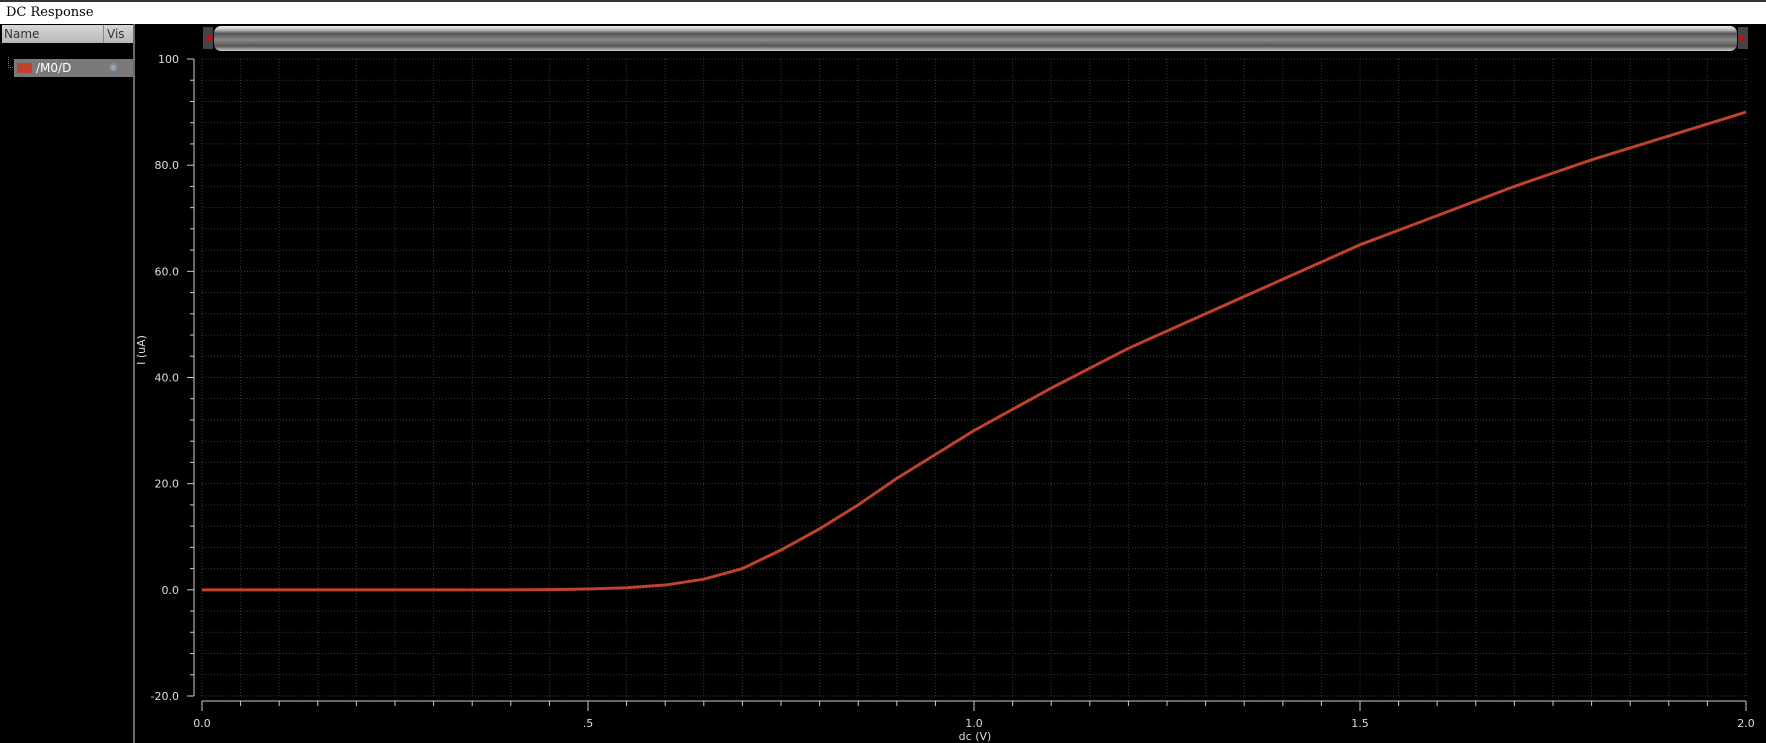 Image resolution: width=1766 pixels, height=743 pixels. Describe the element at coordinates (588, 723) in the screenshot. I see `x-tick-label: .5` at that location.